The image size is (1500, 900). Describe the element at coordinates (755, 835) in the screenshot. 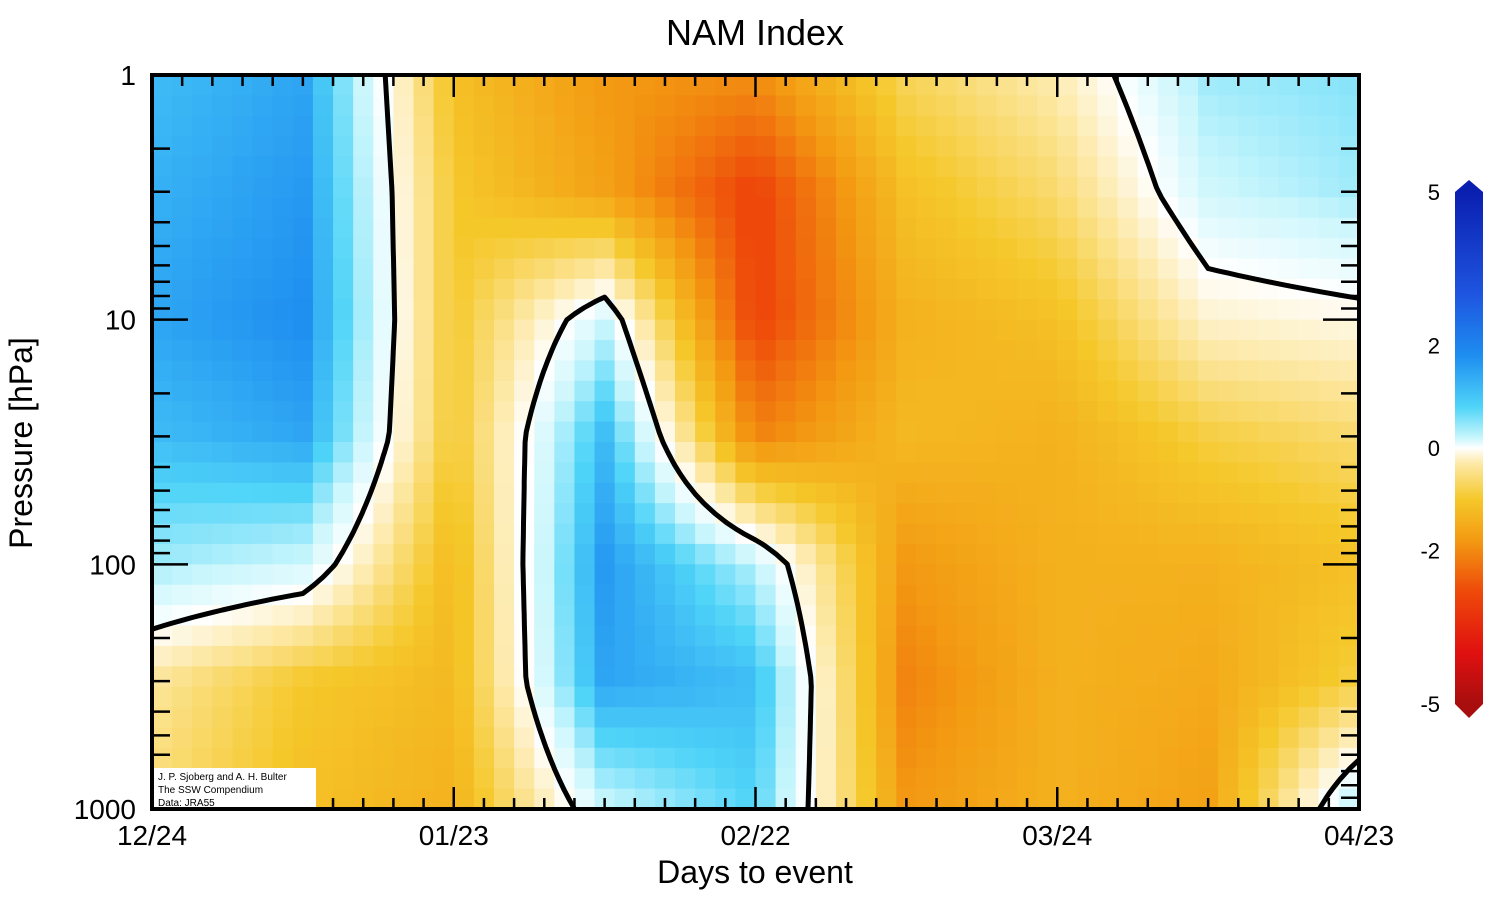

I see `x-tick-label: 02/22` at that location.